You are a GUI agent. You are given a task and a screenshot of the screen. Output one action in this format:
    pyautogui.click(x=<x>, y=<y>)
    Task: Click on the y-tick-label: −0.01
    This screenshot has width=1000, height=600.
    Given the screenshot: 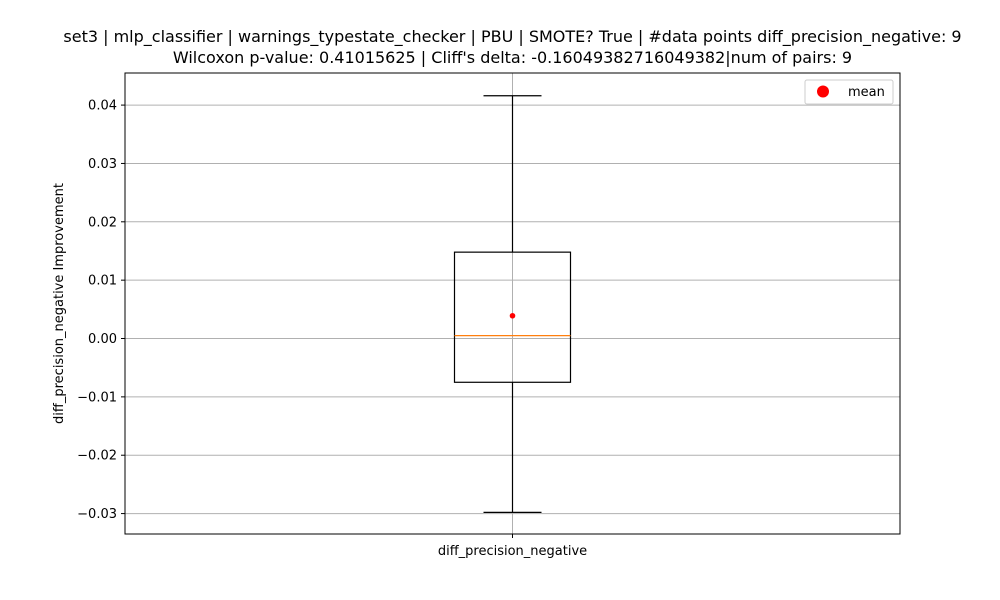 What is the action you would take?
    pyautogui.click(x=97, y=397)
    